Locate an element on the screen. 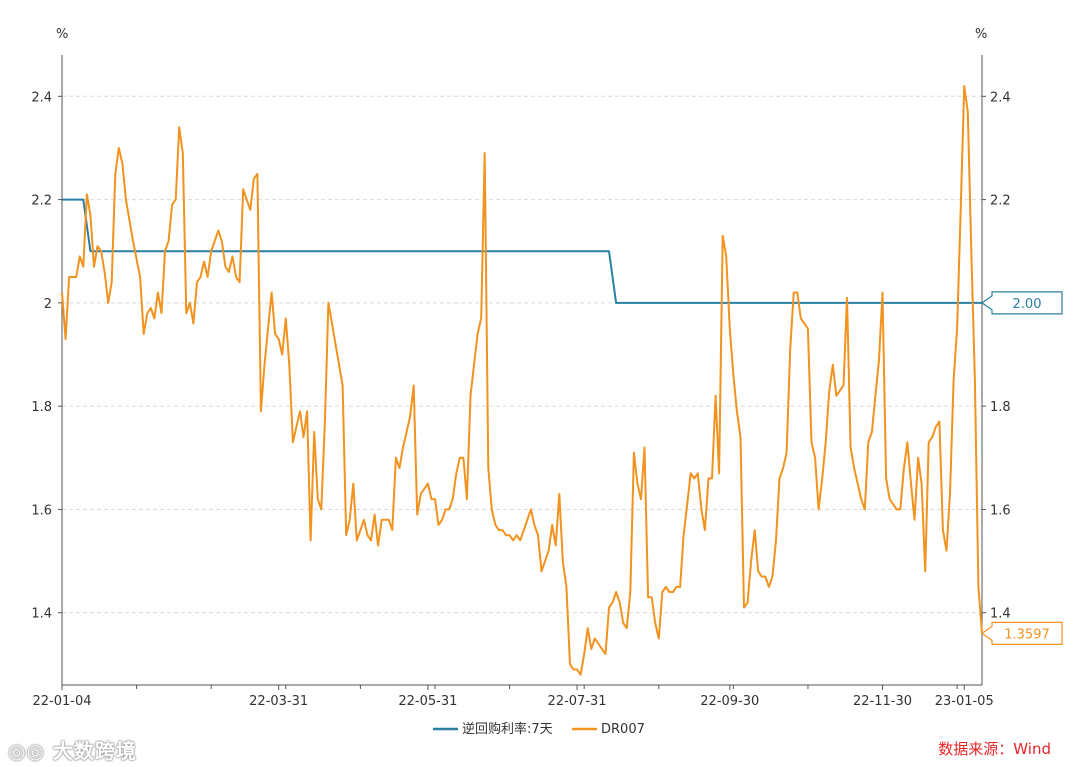 The width and height of the screenshot is (1080, 767). x-tick-label: 22-07-31 is located at coordinates (577, 701).